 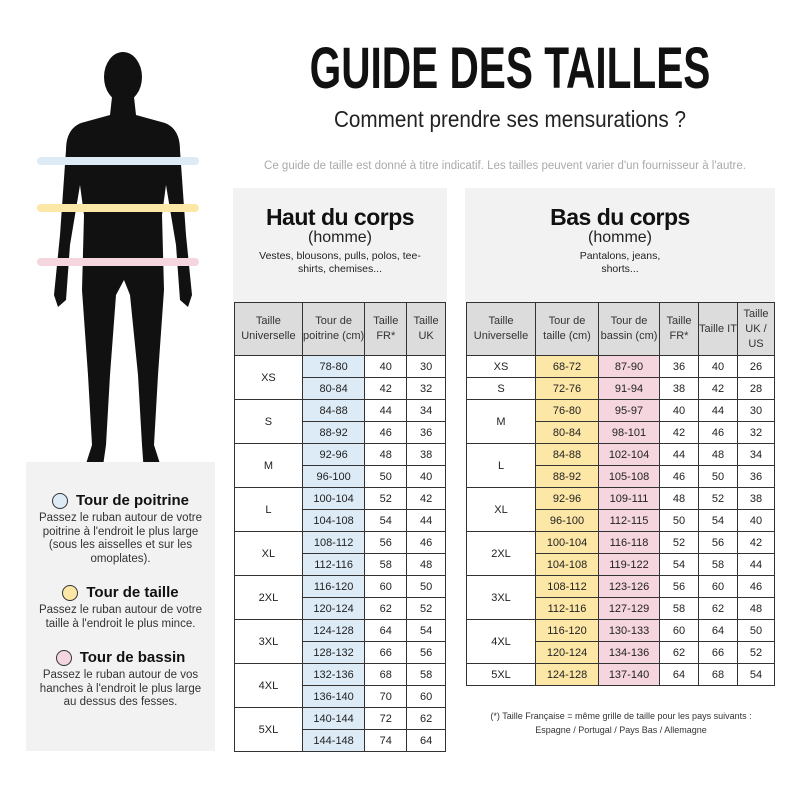 I want to click on value-cell: 68-72, so click(x=567, y=366).